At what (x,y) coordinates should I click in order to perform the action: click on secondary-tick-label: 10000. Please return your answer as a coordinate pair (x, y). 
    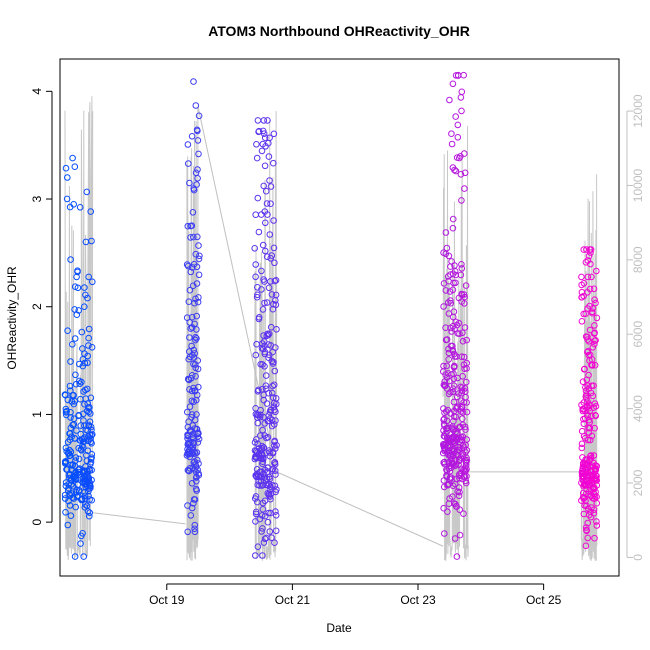
    Looking at the image, I should click on (638, 185).